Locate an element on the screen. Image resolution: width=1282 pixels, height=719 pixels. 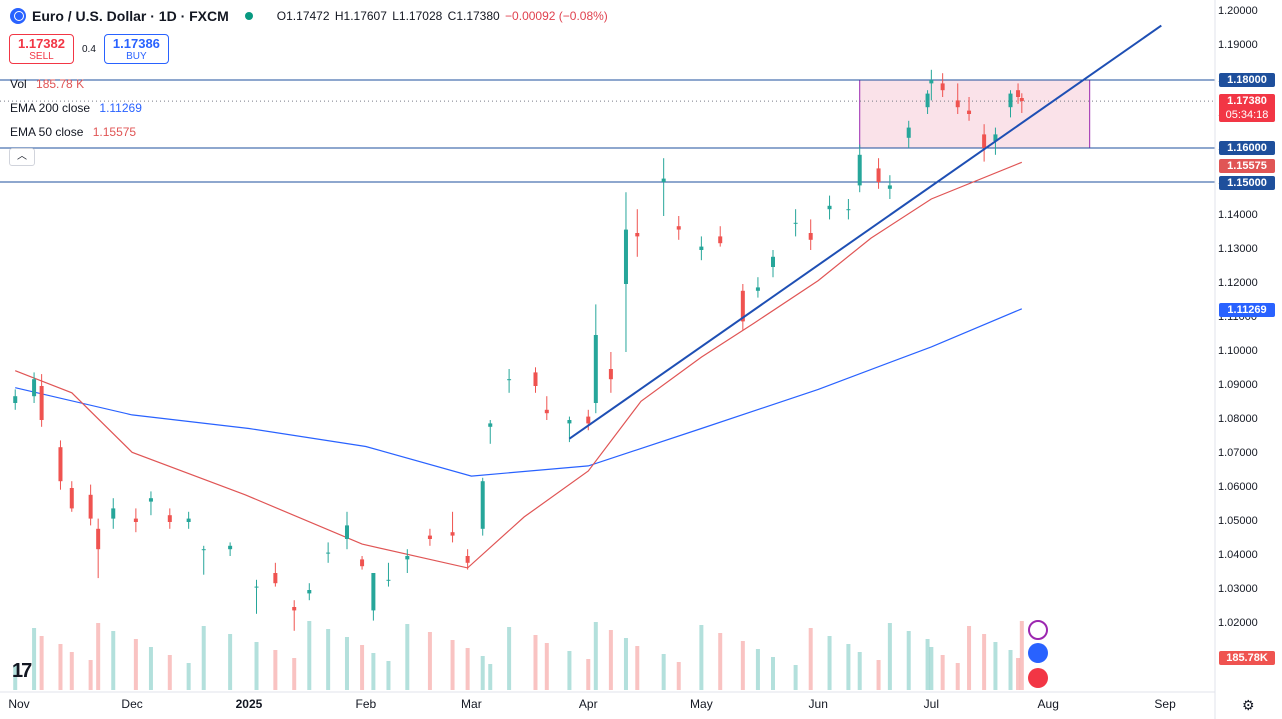
y-tick-label: 1.08000 is located at coordinates (1238, 419).